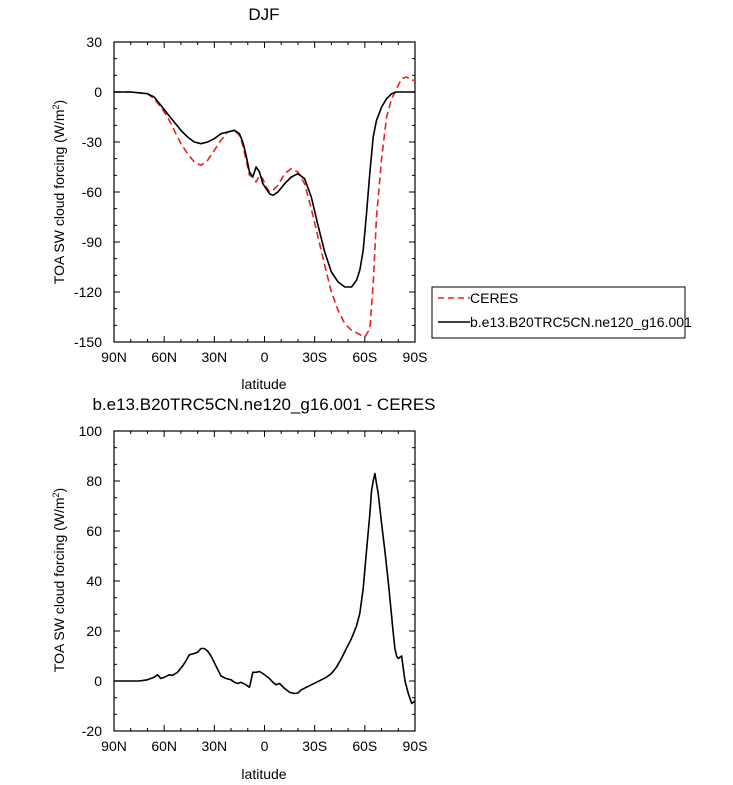 The width and height of the screenshot is (733, 785). Describe the element at coordinates (214, 357) in the screenshot. I see `top-chart-x-tick-label: 30N` at that location.